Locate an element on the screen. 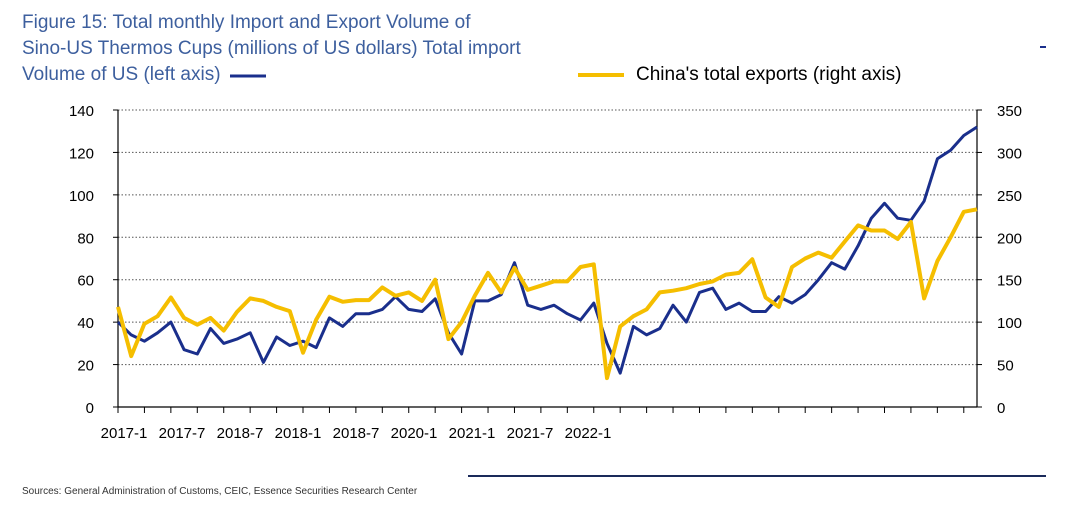  right-axis-tick-label: 350 is located at coordinates (1009, 111).